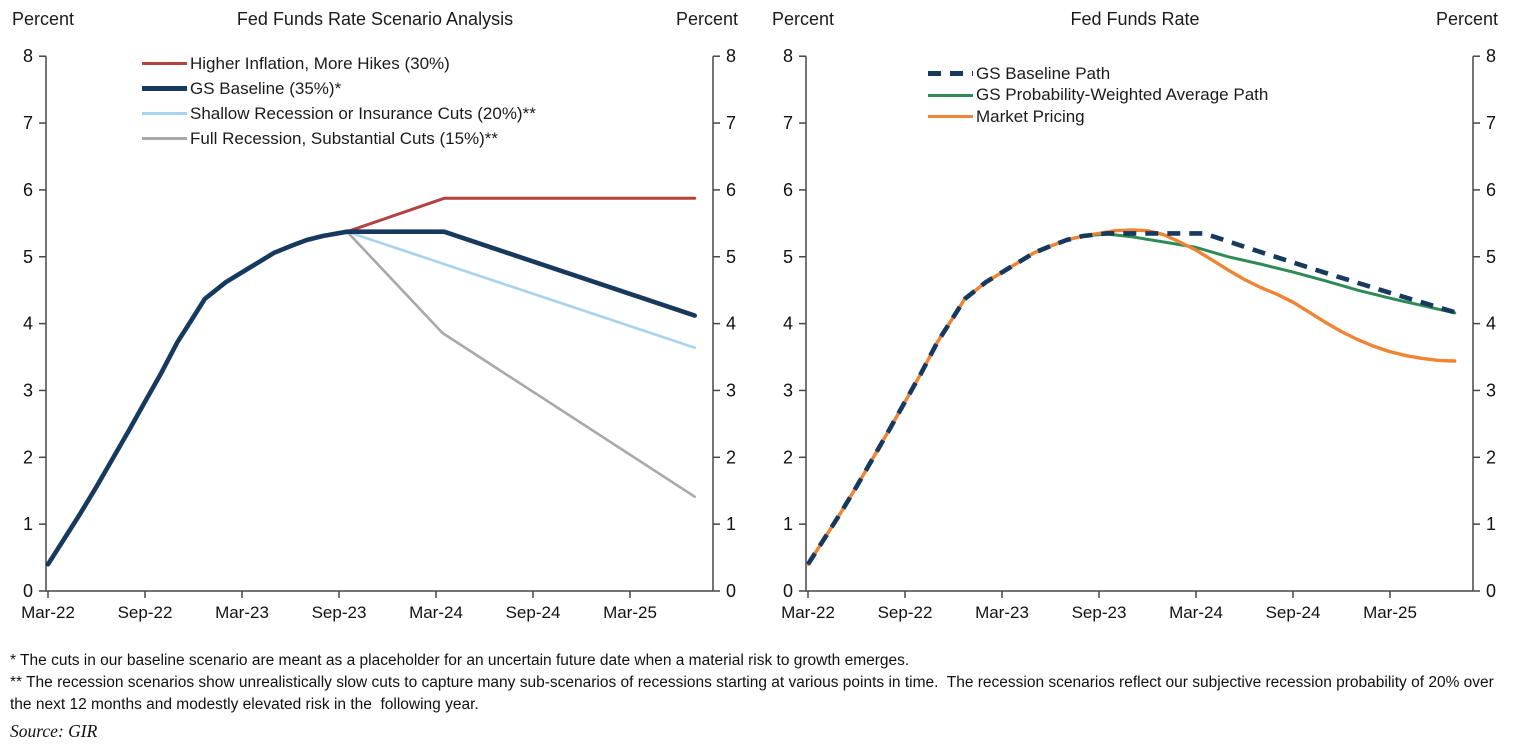 This screenshot has width=1522, height=746. What do you see at coordinates (1122, 95) in the screenshot?
I see `legend-label: GS Probability-Weighted Average Path` at bounding box center [1122, 95].